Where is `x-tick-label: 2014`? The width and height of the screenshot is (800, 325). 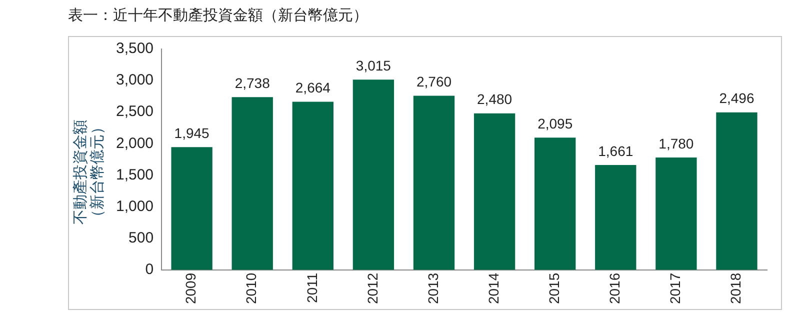 x-tick-label: 2014 is located at coordinates (493, 288).